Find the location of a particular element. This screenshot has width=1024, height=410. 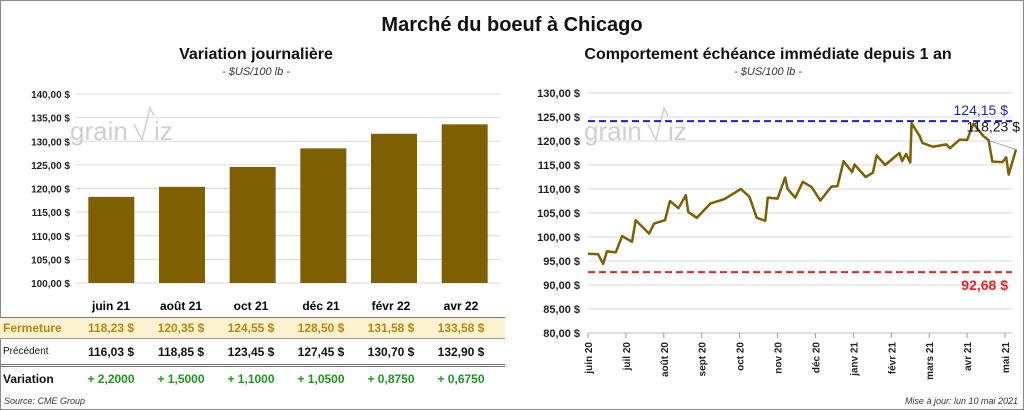

y-tick-label: 85,00 $ is located at coordinates (561, 310).